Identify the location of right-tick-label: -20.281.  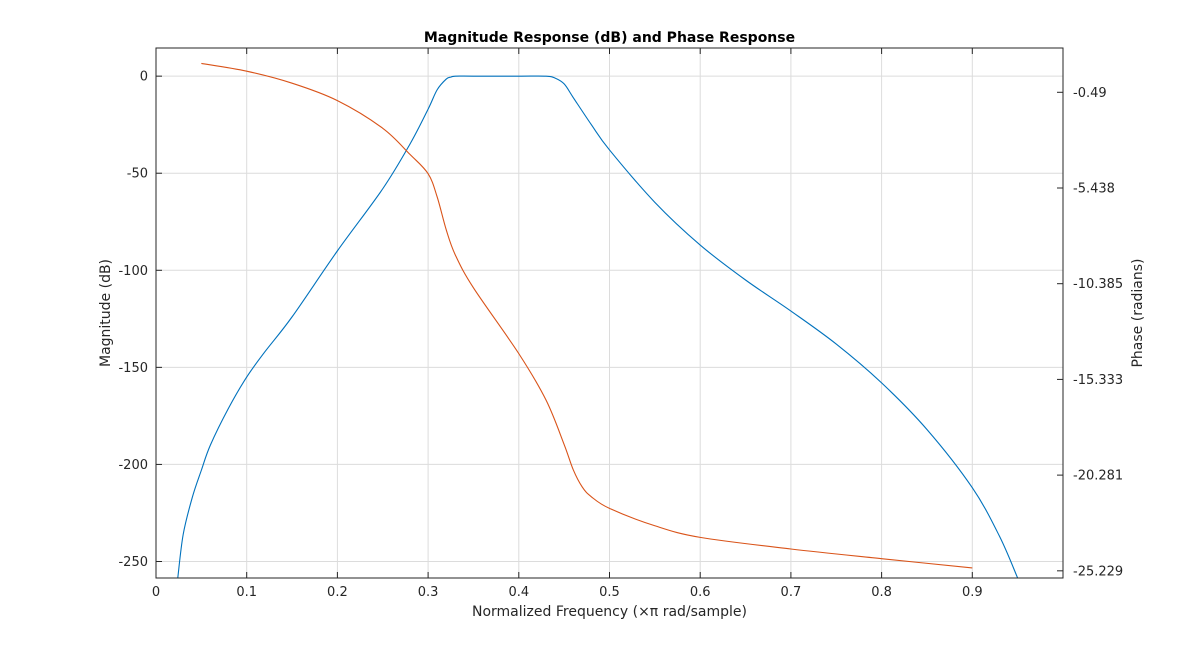
(1098, 476).